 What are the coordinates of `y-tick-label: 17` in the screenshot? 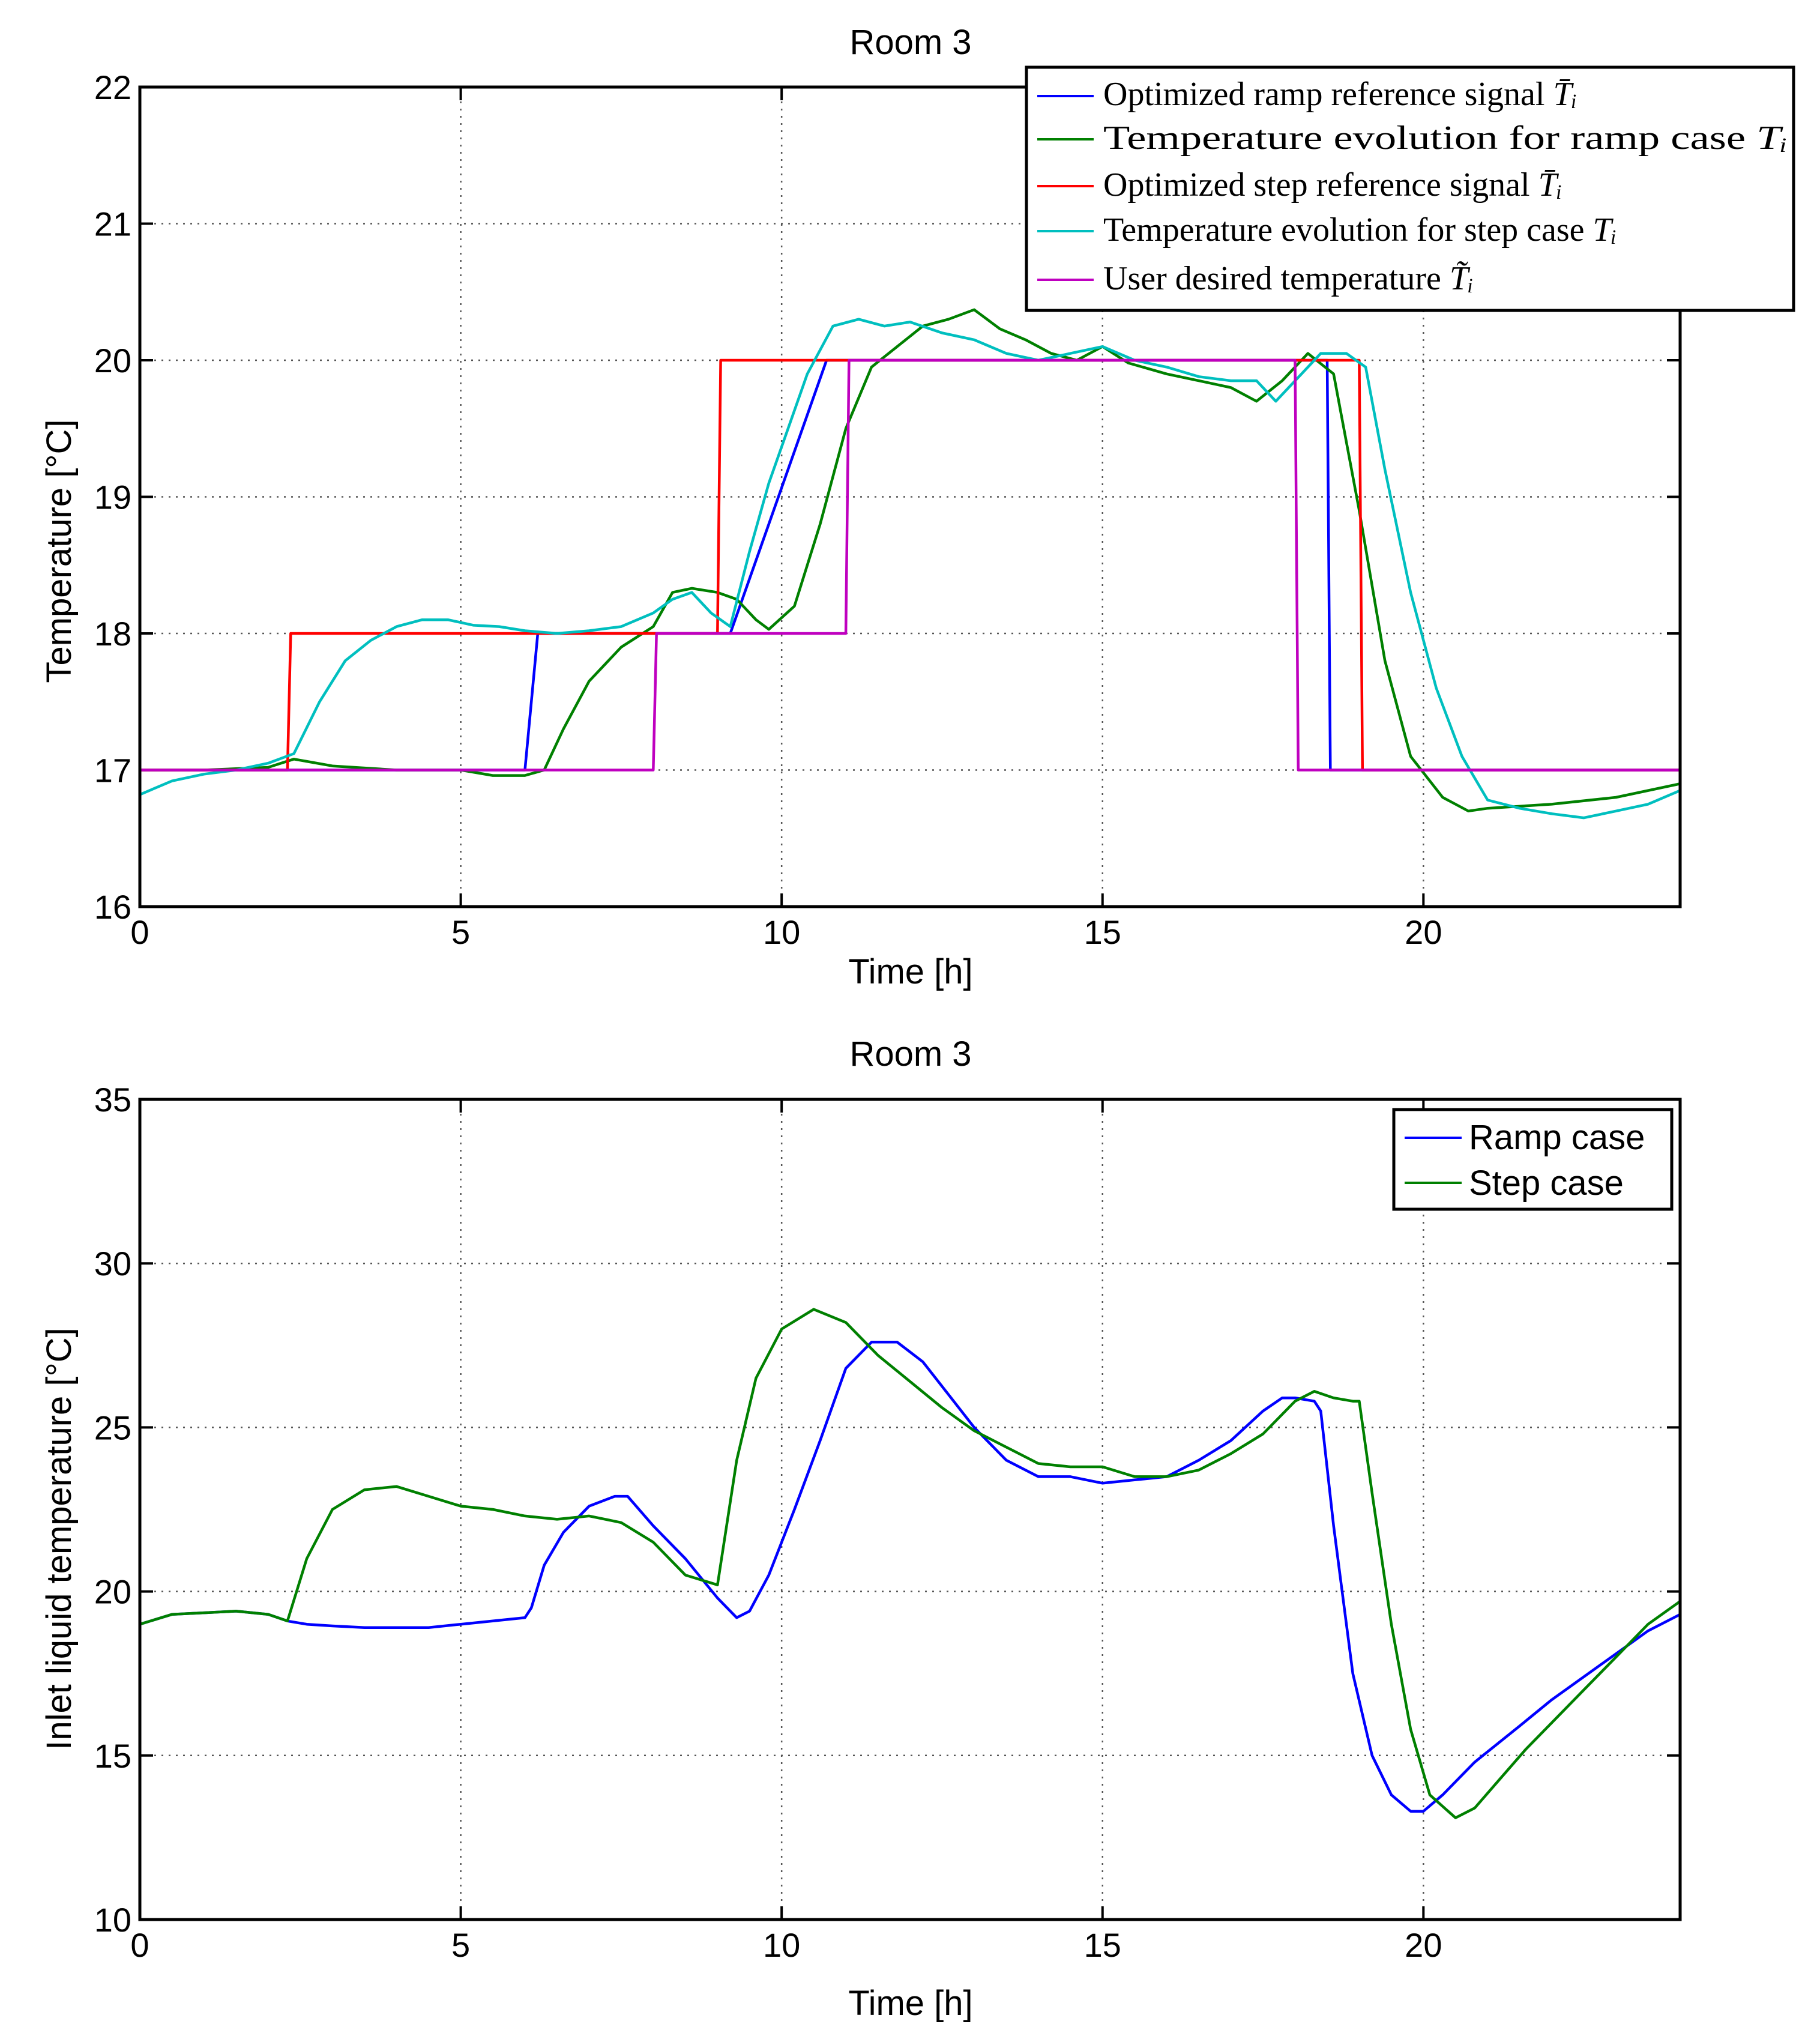 It's located at (112, 771).